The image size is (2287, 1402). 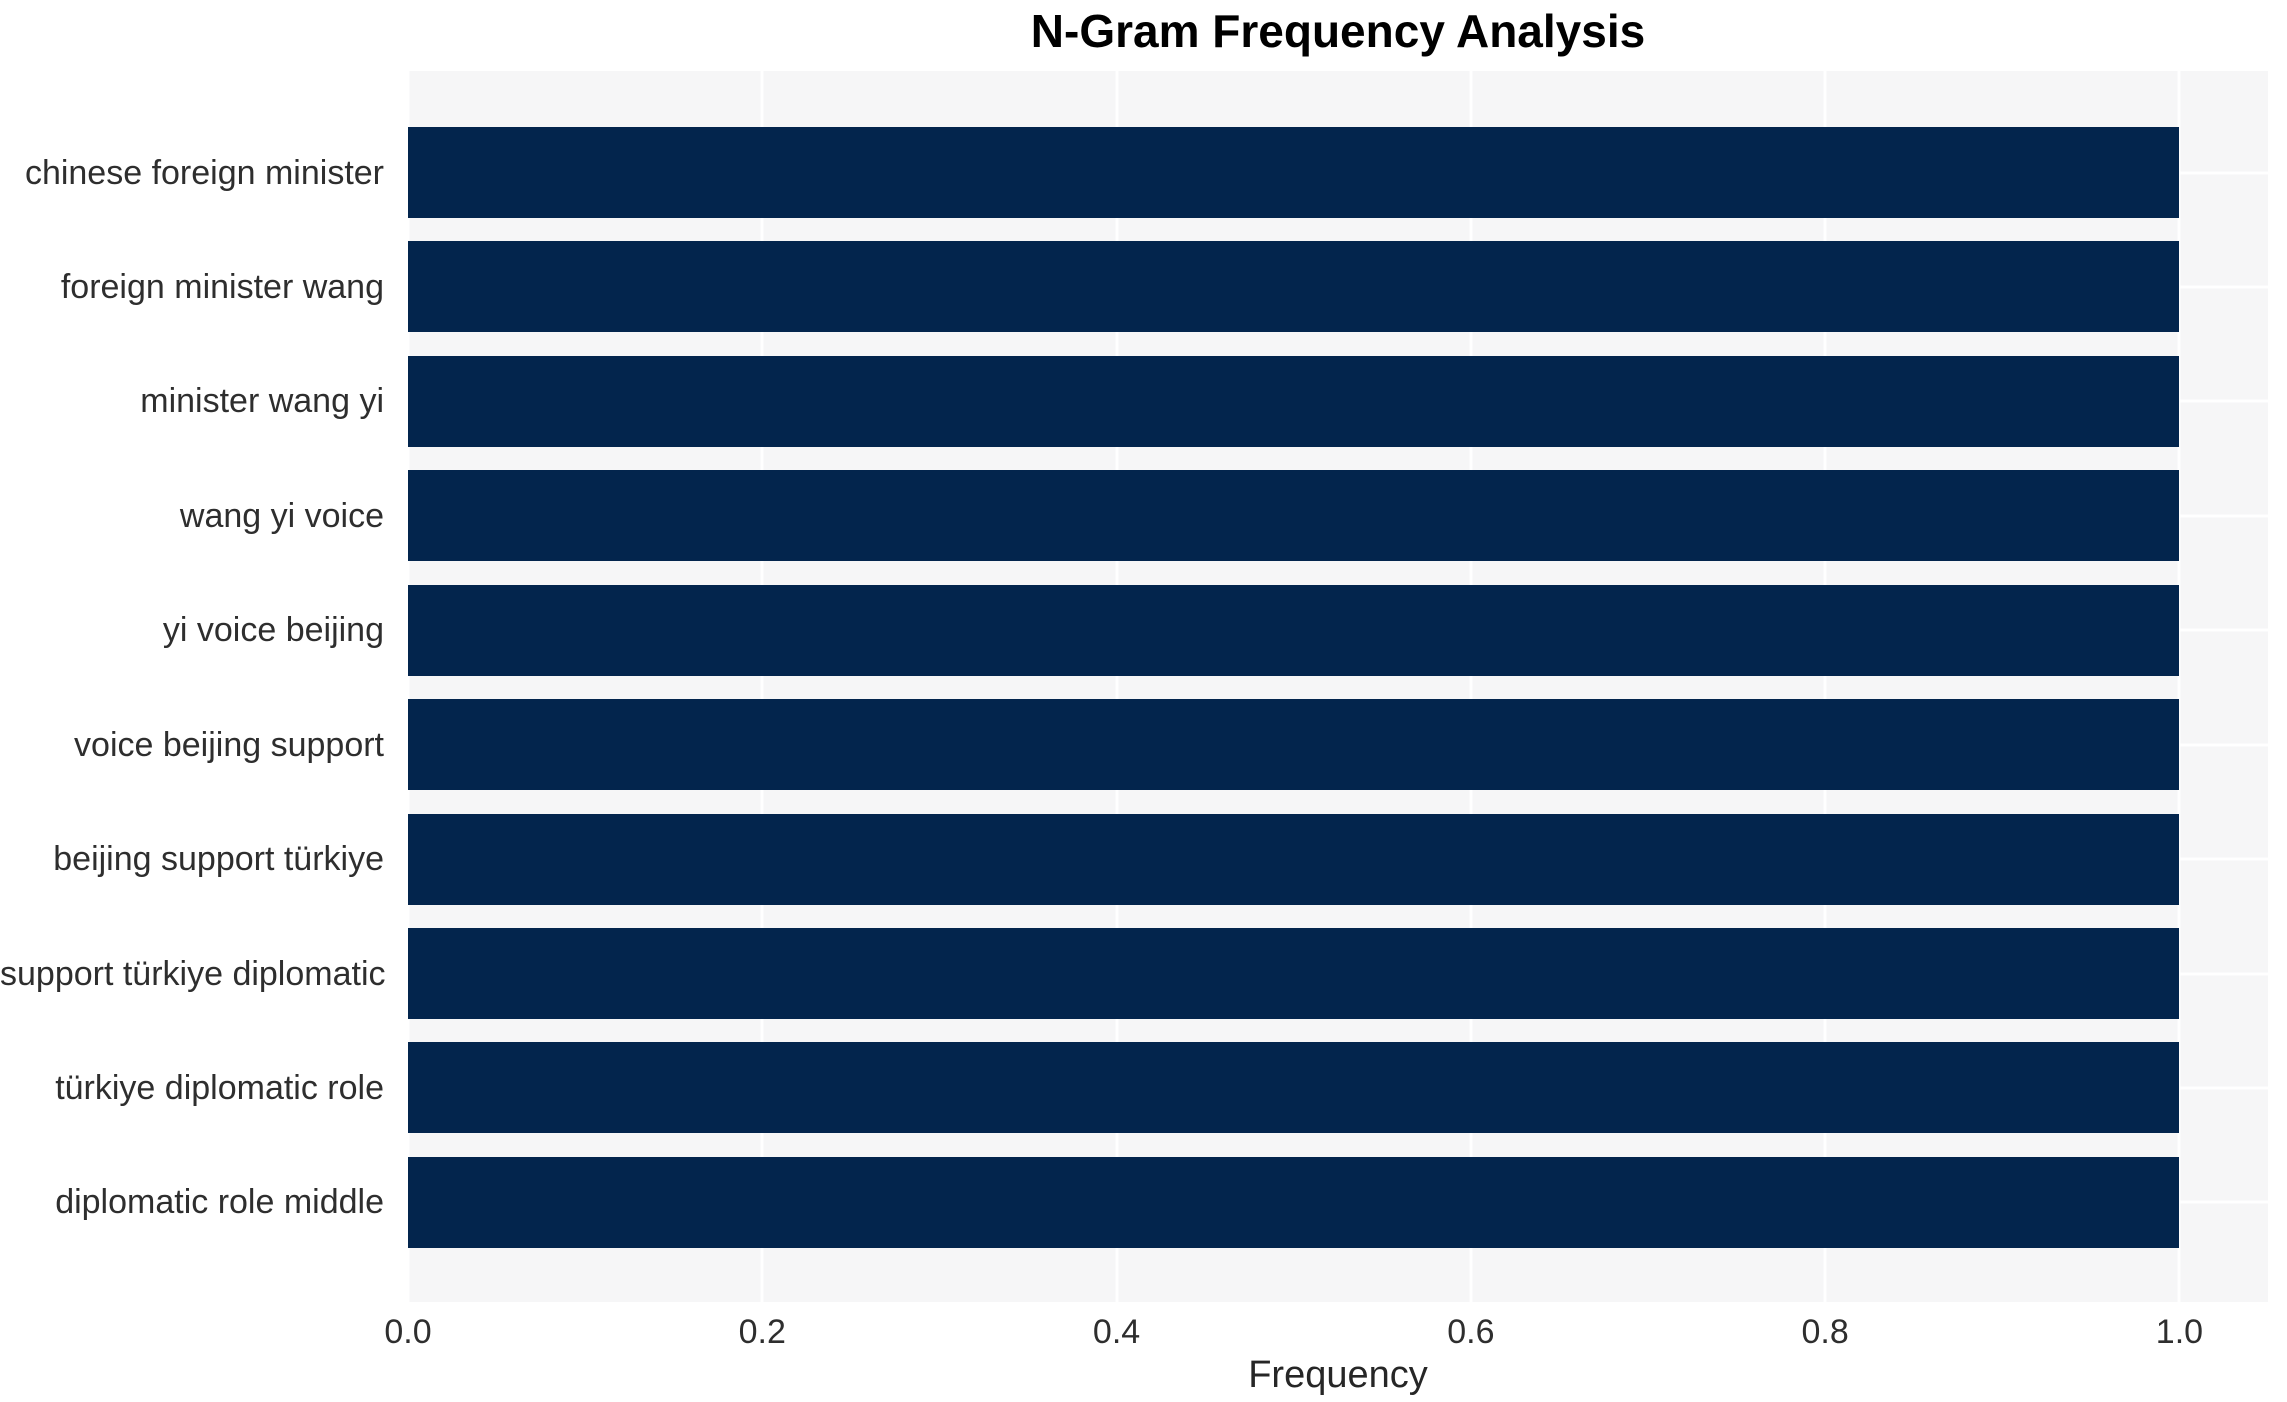 What do you see at coordinates (193, 973) in the screenshot?
I see `y-tick-label: support türkiye diplomatic` at bounding box center [193, 973].